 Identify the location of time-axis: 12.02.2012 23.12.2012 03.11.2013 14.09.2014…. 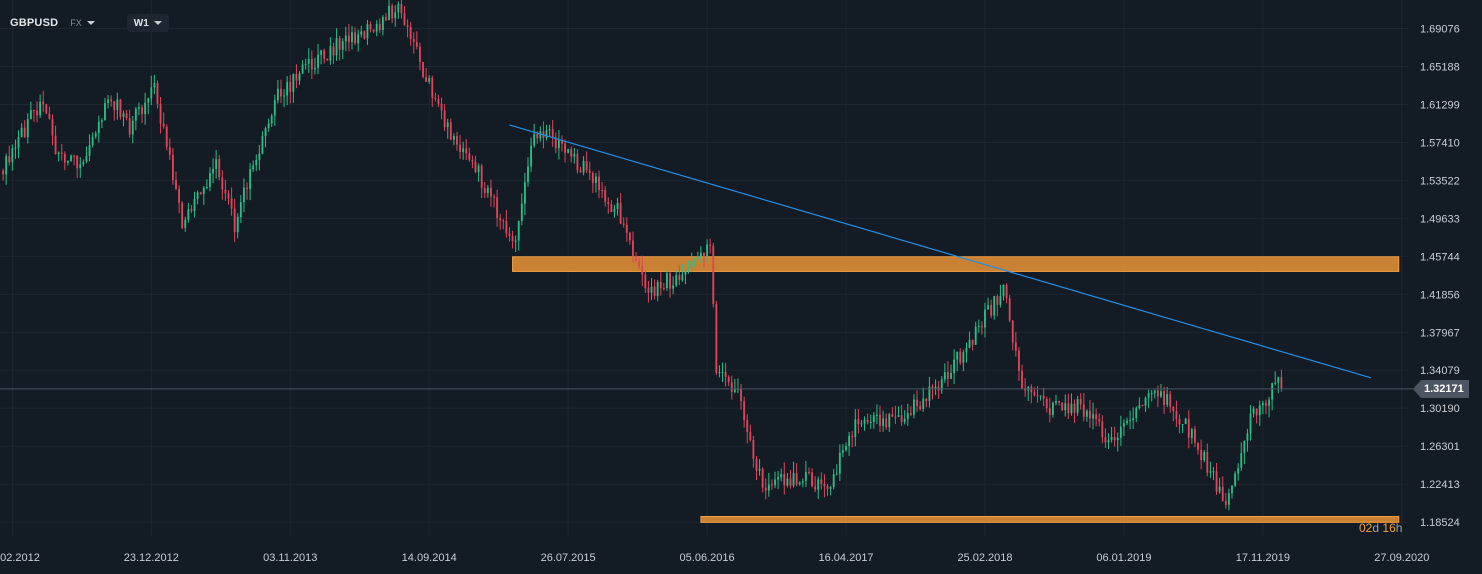
(714, 558).